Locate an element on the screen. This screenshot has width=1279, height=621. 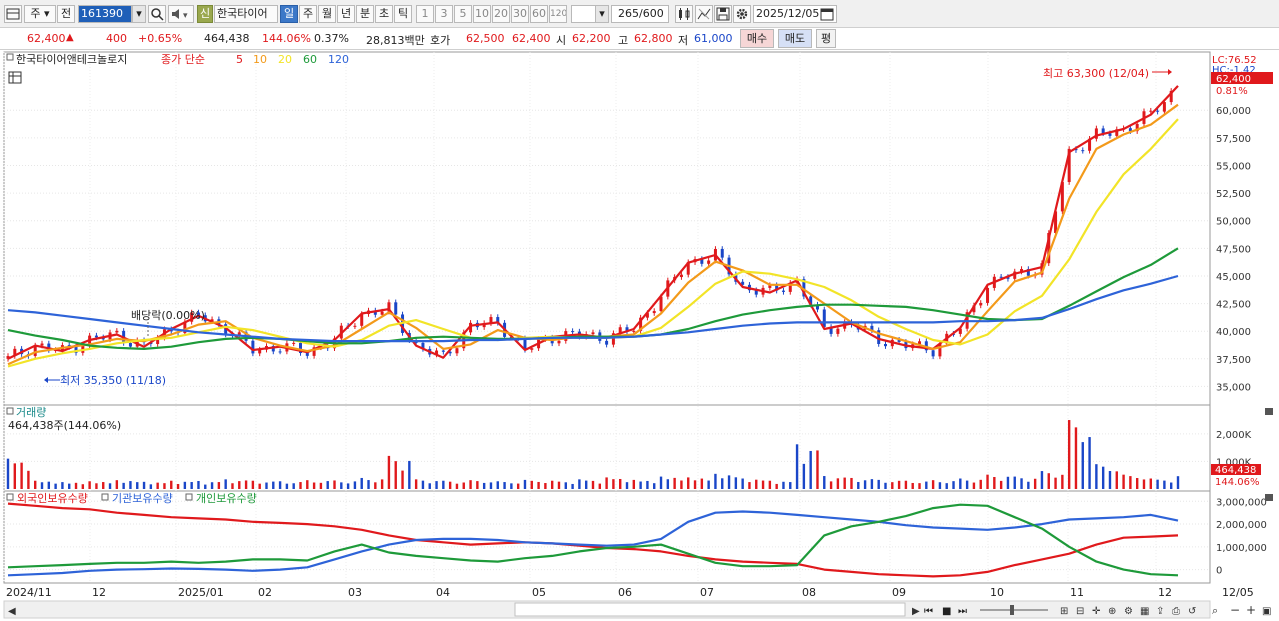
eval-button: 평 is located at coordinates (826, 38).